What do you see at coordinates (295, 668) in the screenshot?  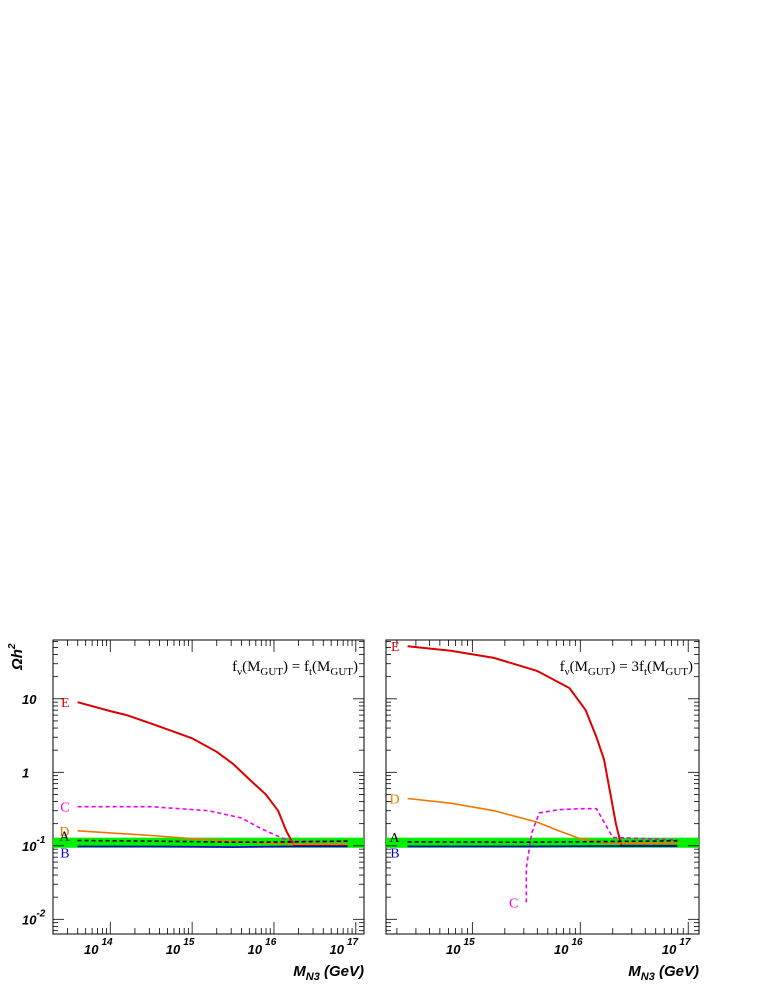 I see `panel-annotation: fν(MGUT) = ft(MGUT)` at bounding box center [295, 668].